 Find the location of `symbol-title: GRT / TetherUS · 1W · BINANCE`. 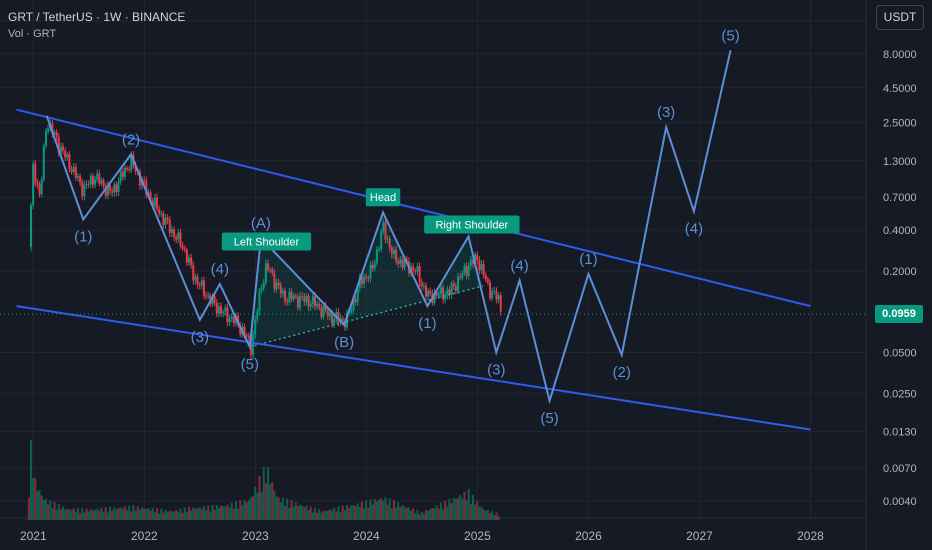

symbol-title: GRT / TetherUS · 1W · BINANCE is located at coordinates (97, 17).